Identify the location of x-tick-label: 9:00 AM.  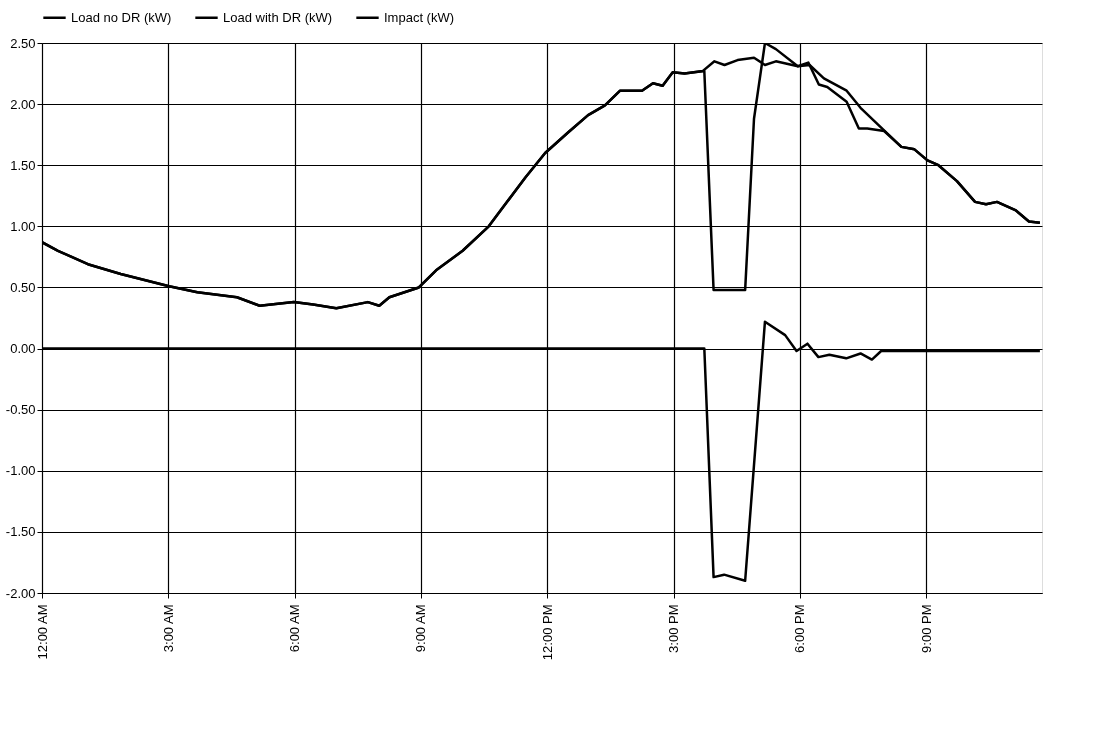
(421, 628).